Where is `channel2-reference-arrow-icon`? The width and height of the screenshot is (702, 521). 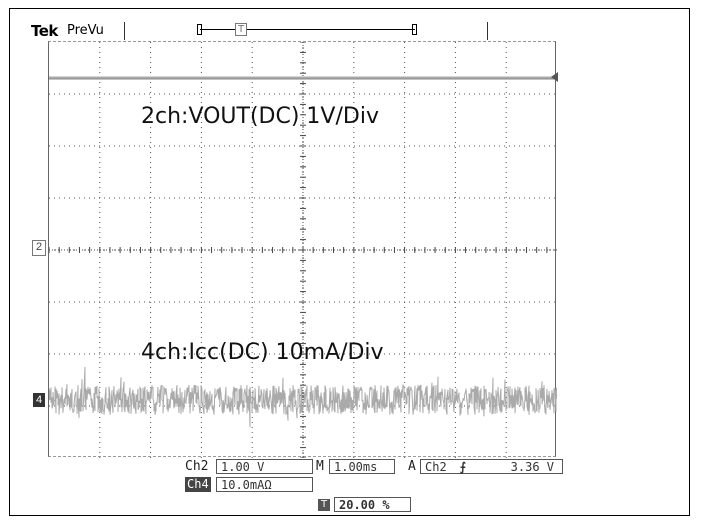 channel2-reference-arrow-icon is located at coordinates (554, 77).